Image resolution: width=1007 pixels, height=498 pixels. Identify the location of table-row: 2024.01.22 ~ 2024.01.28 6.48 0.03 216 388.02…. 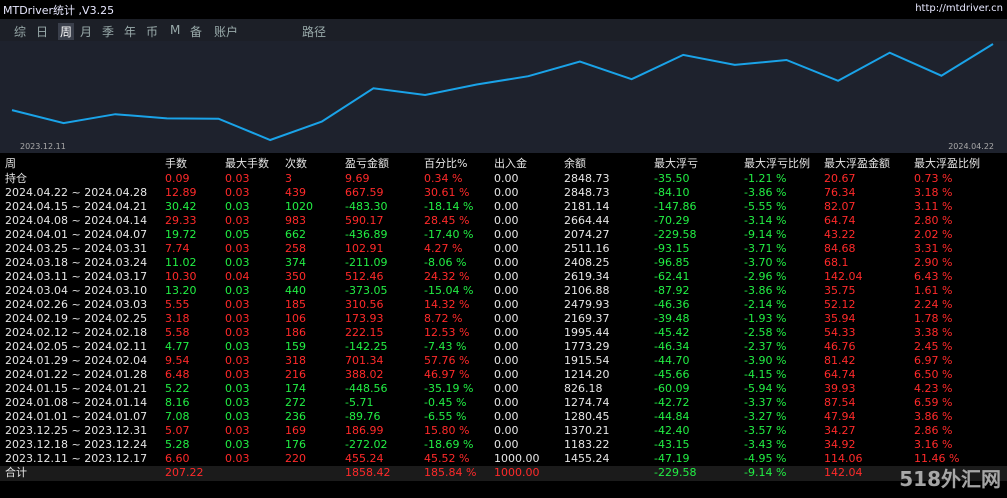
(503, 375).